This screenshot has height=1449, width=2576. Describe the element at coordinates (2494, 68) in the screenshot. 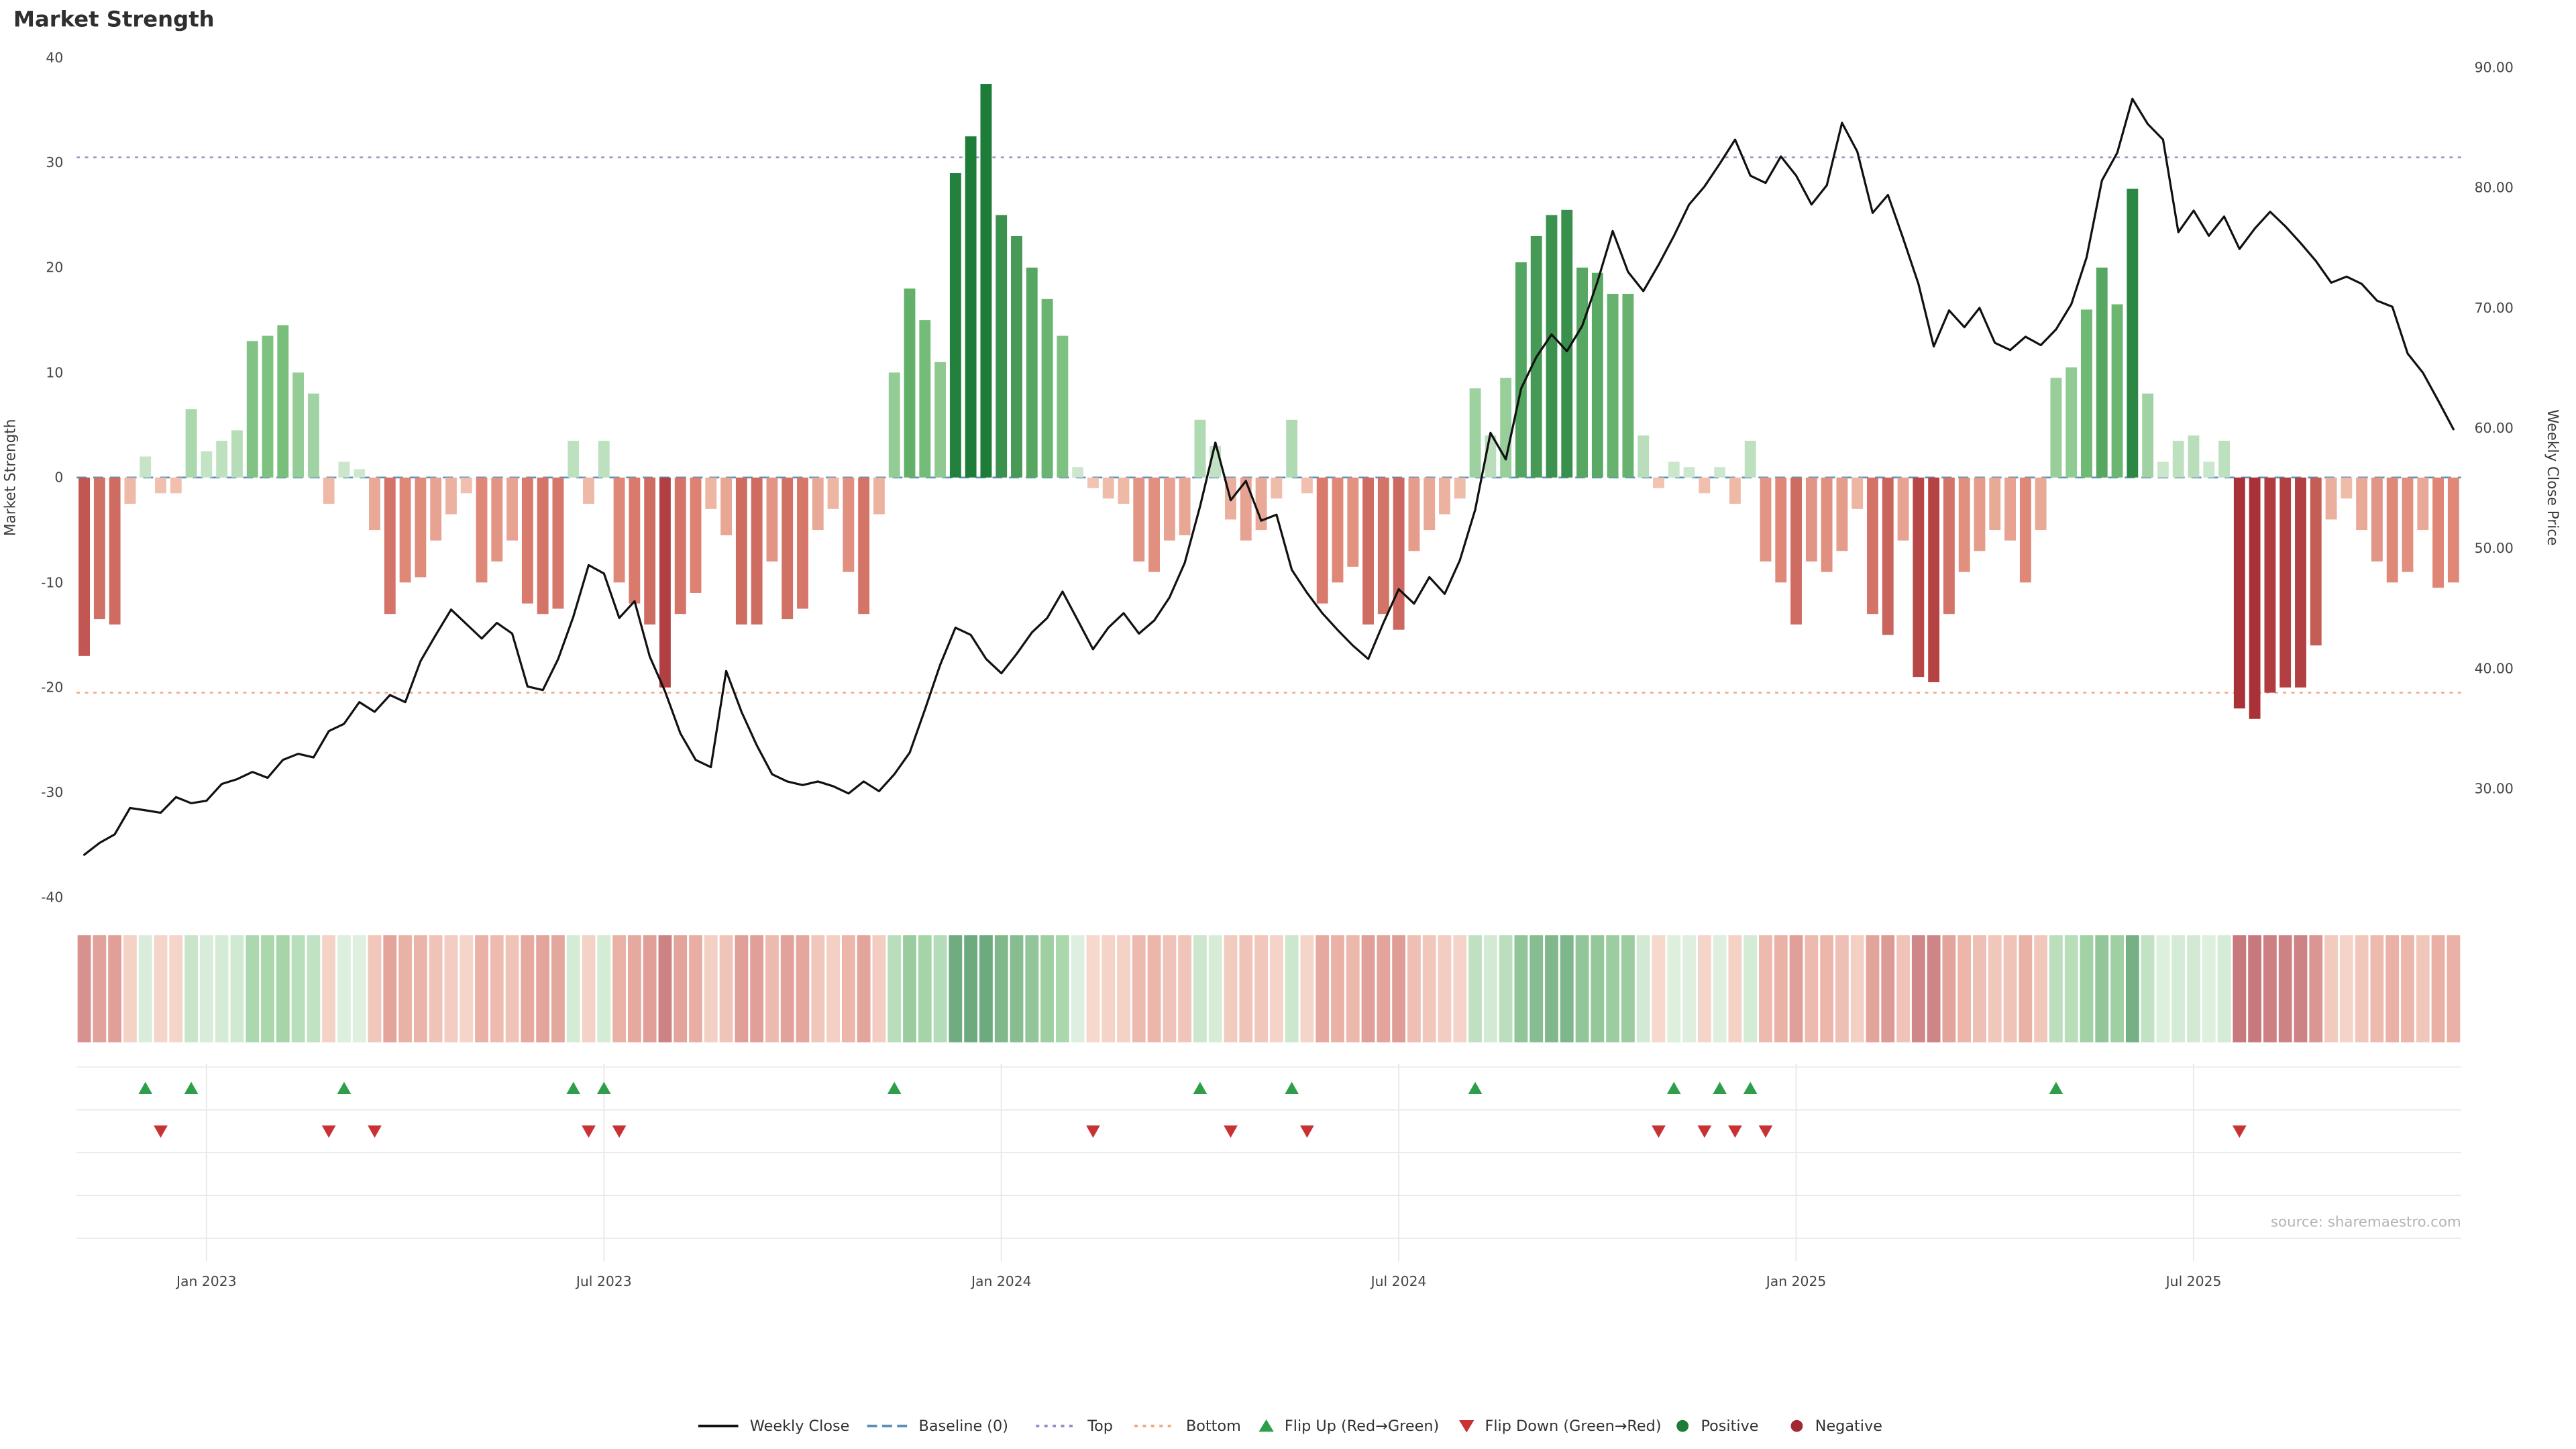

I see `right-axis-tick: 90.00` at that location.